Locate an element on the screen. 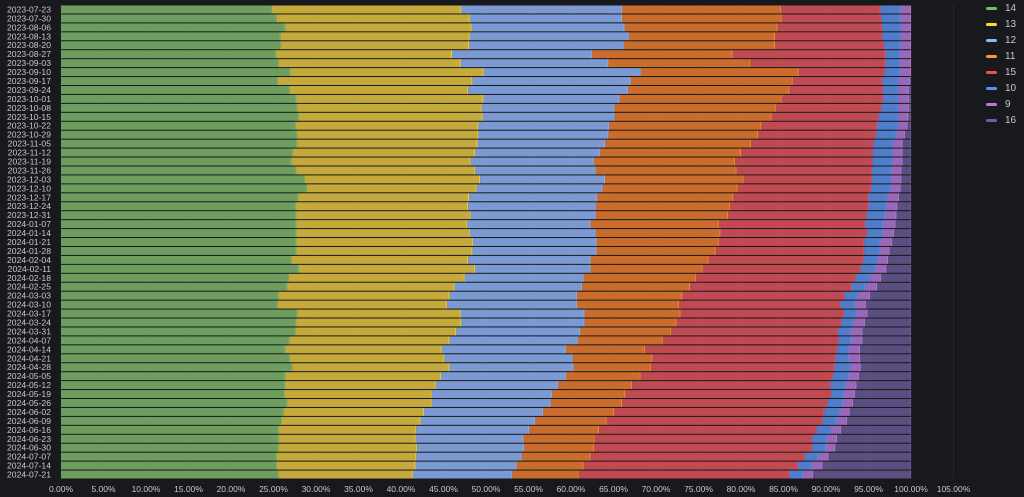 Image resolution: width=1024 pixels, height=497 pixels. legend-item-15: 15 is located at coordinates (1001, 72).